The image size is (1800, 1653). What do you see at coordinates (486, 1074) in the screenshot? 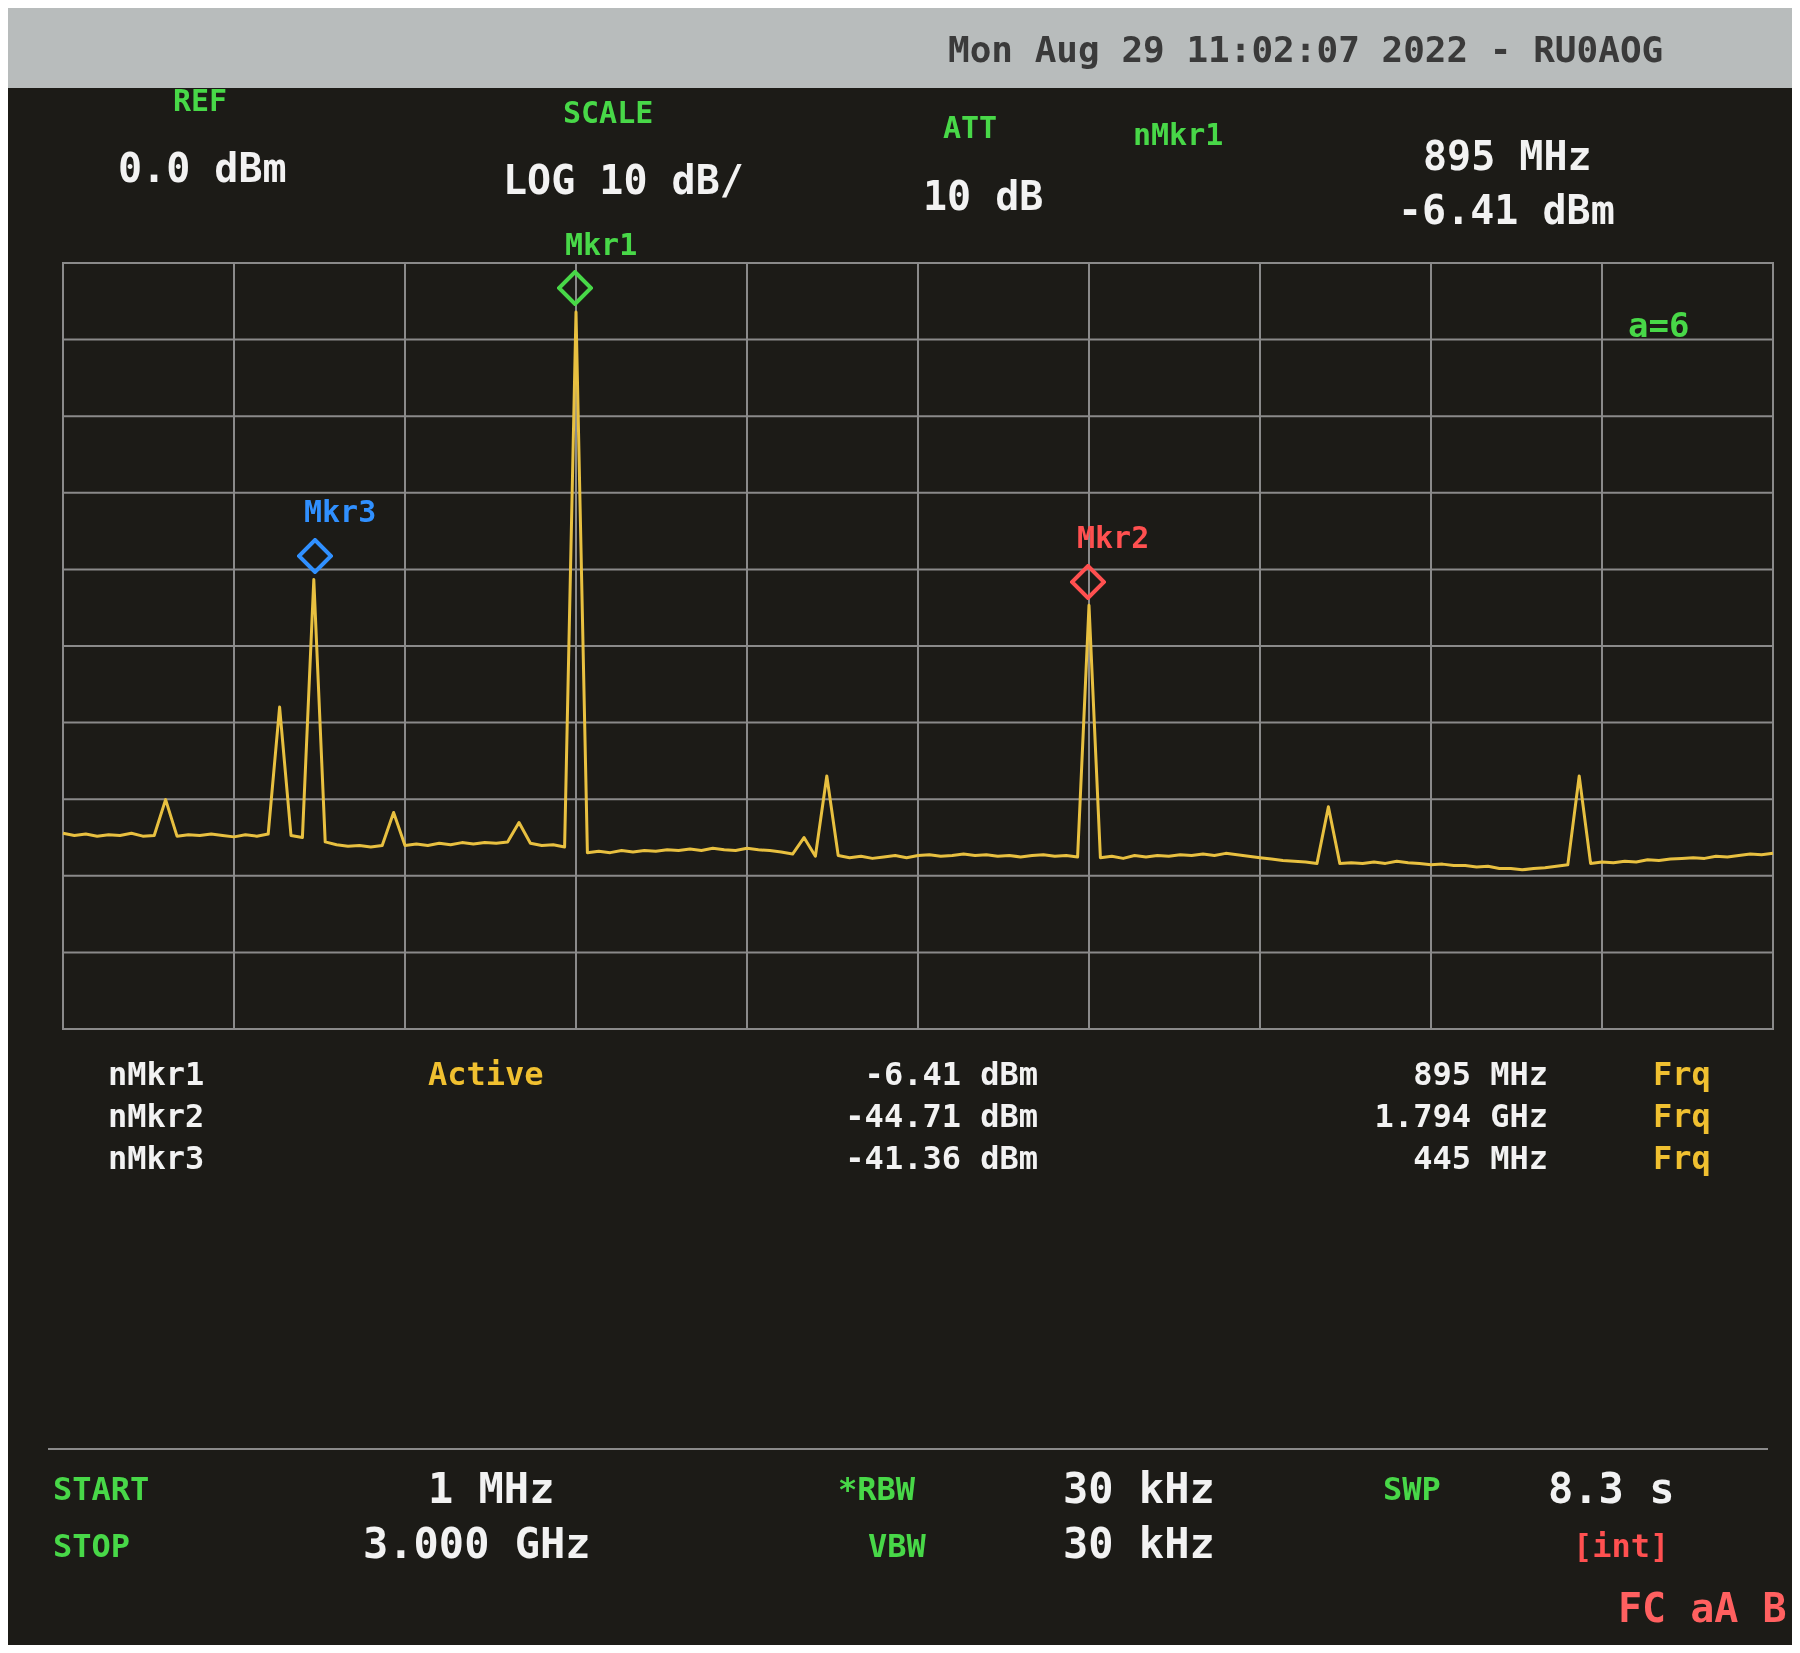
I see `text: Active` at bounding box center [486, 1074].